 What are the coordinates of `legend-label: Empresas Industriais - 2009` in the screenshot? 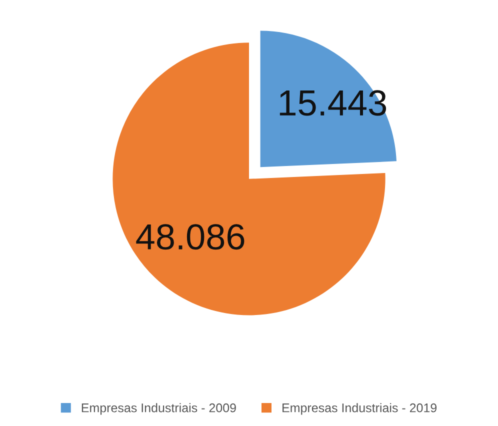 It's located at (159, 409).